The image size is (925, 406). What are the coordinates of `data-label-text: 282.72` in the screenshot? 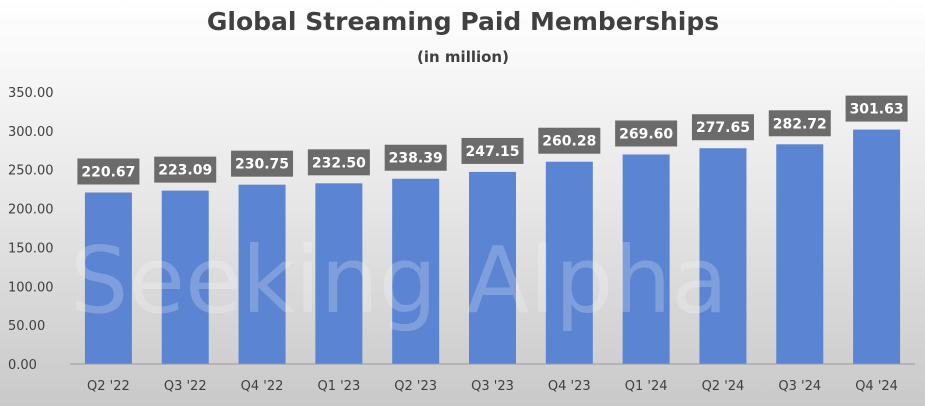 It's located at (800, 124).